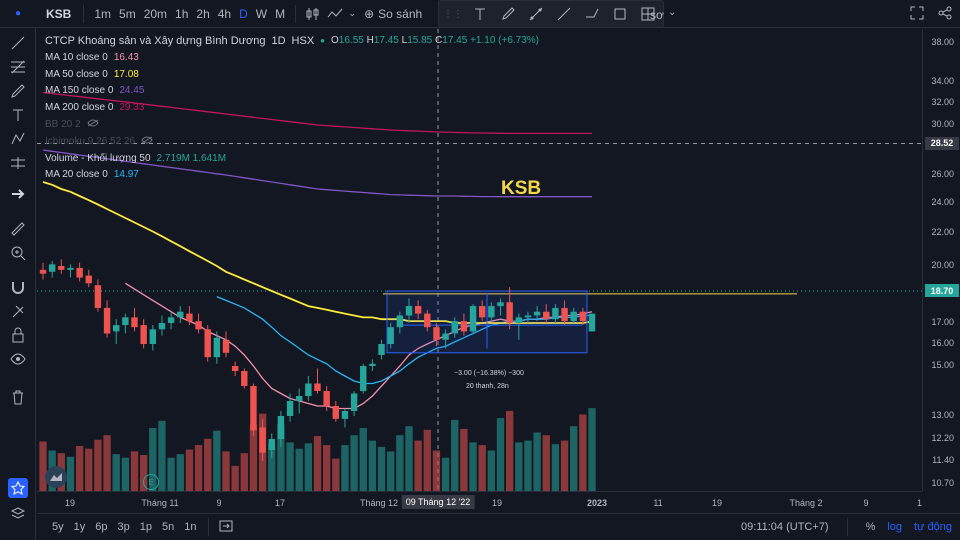 This screenshot has height=540, width=960. I want to click on symbol-search: KSB, so click(59, 13).